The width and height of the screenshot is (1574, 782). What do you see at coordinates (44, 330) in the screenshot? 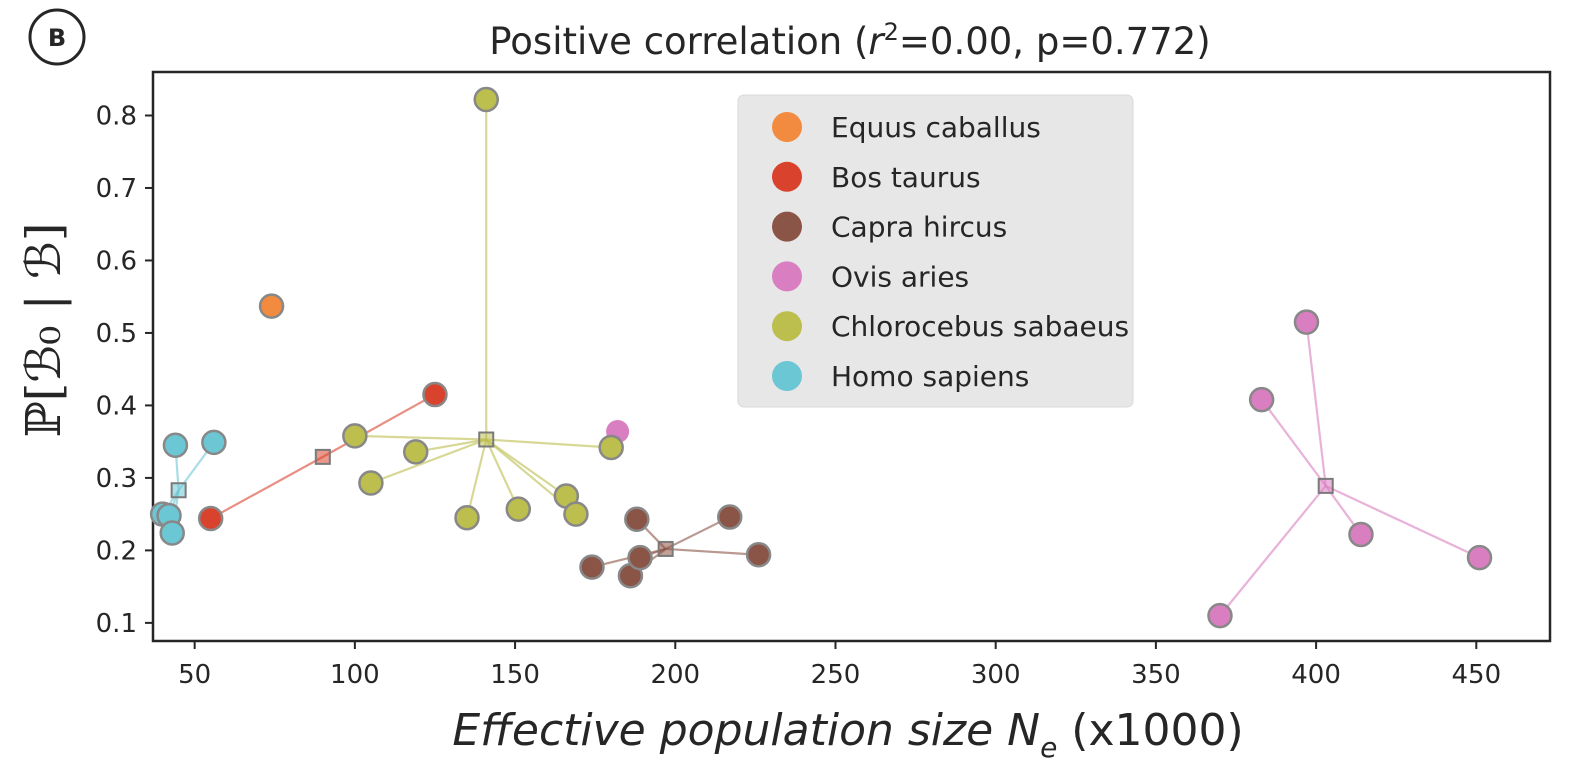
I see `y-axis-label: ℙ[ℬ₀ | ℬ]` at bounding box center [44, 330].